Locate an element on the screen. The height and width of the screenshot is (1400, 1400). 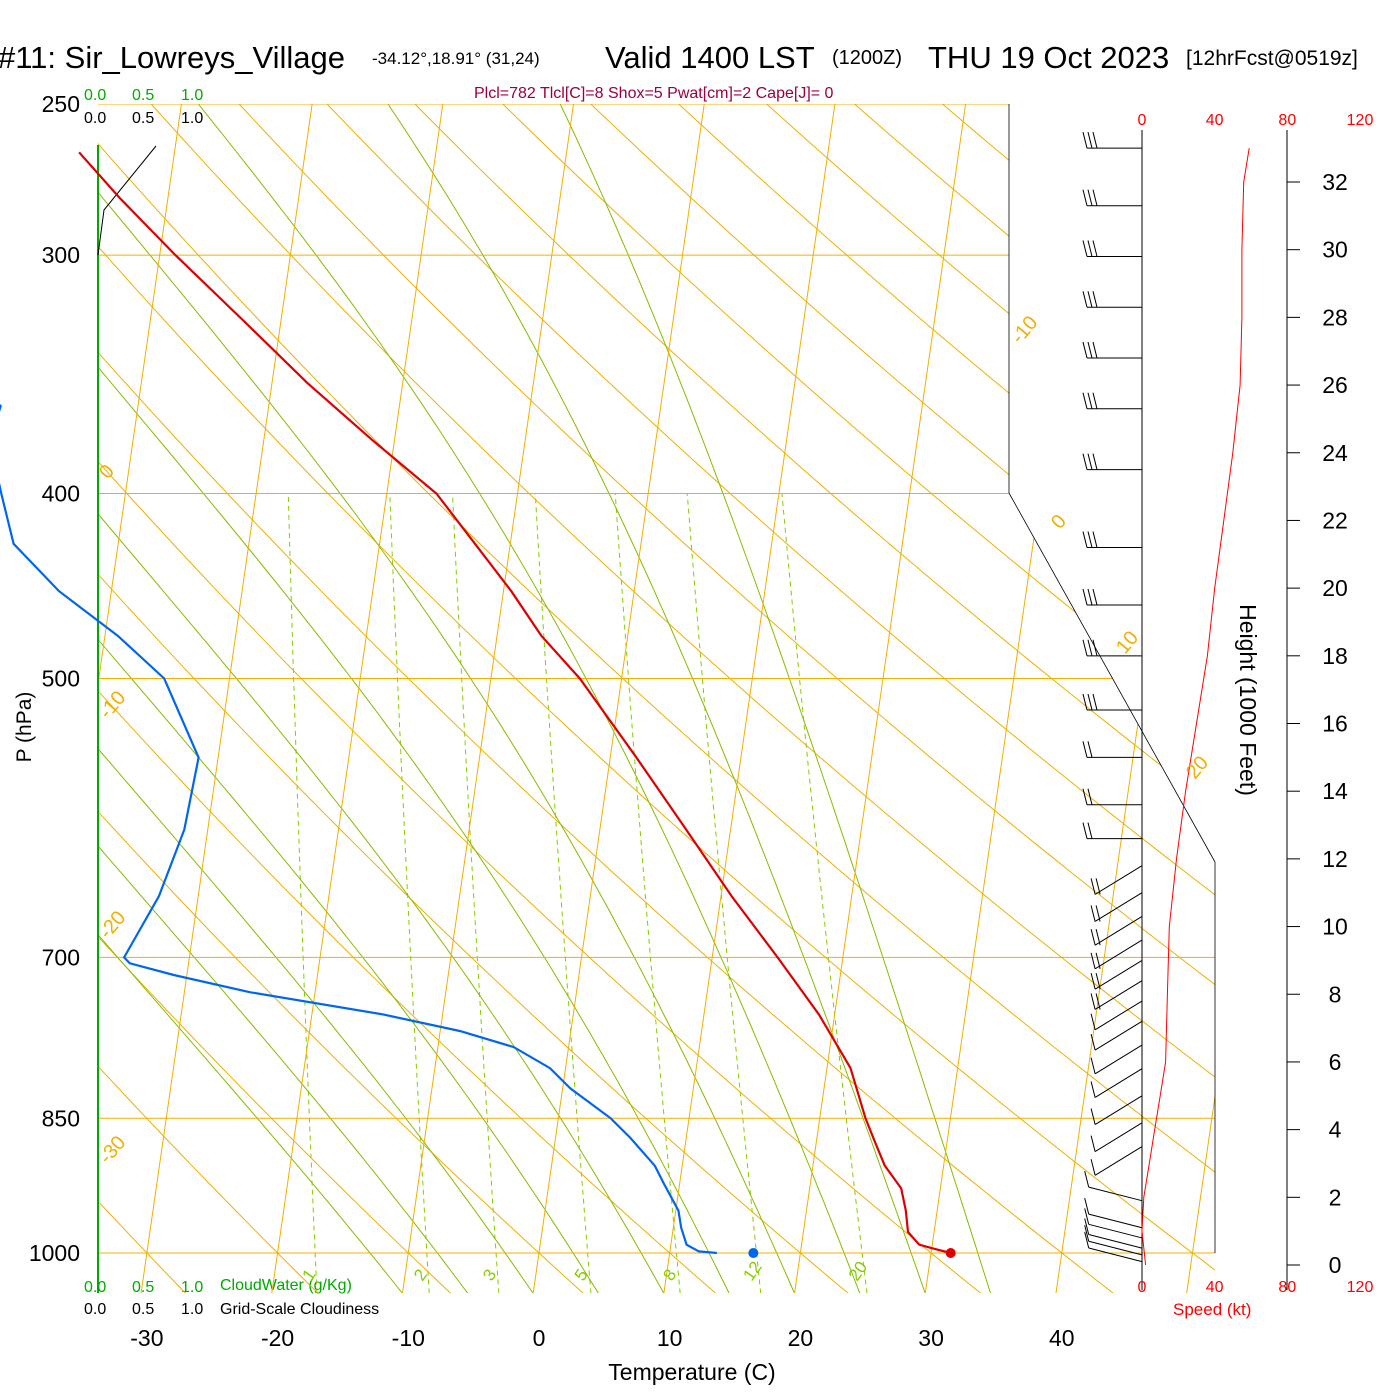
utc-time: (1200Z) is located at coordinates (867, 58).